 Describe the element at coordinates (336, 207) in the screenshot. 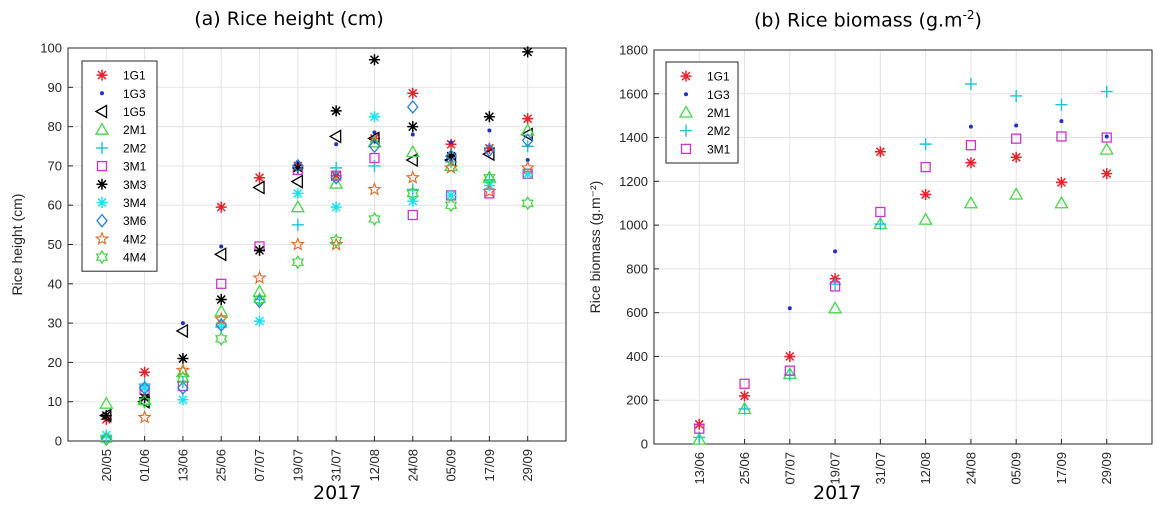

I see `data-point-3M4-31/07` at that location.